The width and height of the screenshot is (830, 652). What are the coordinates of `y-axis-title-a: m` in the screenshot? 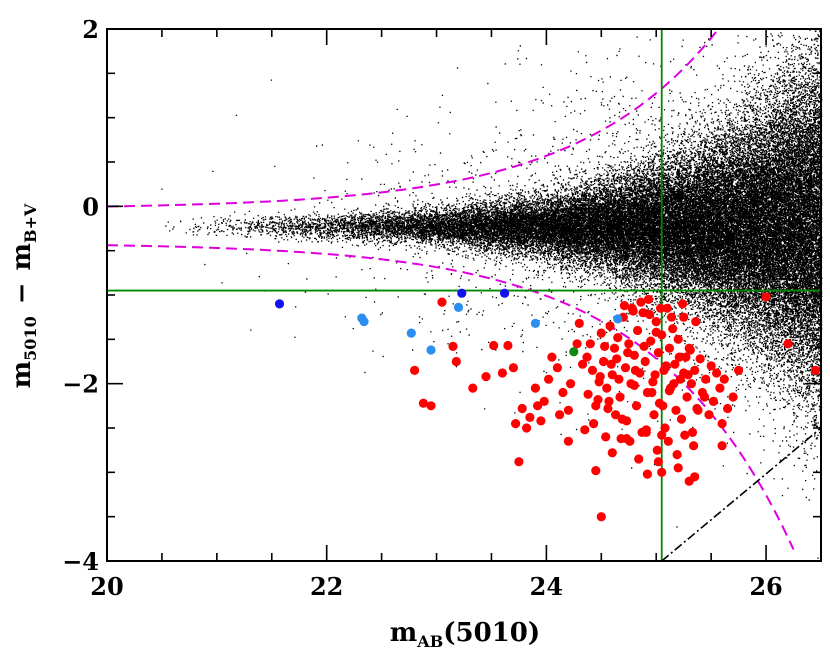 It's located at (22, 375).